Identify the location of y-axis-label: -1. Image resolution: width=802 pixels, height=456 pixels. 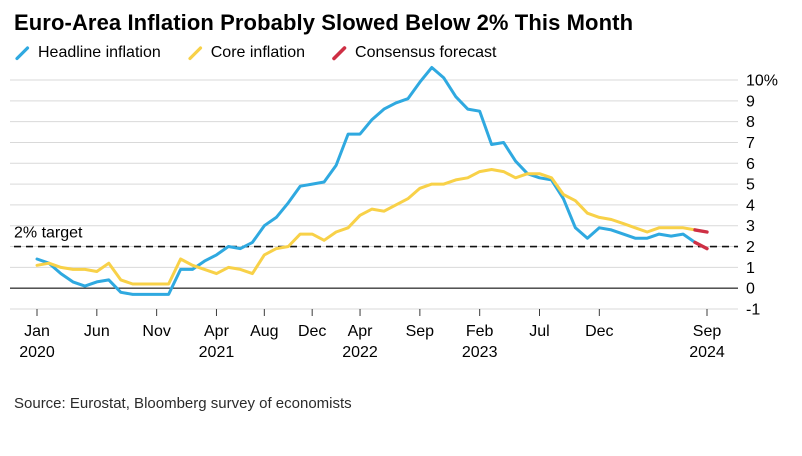
(753, 310).